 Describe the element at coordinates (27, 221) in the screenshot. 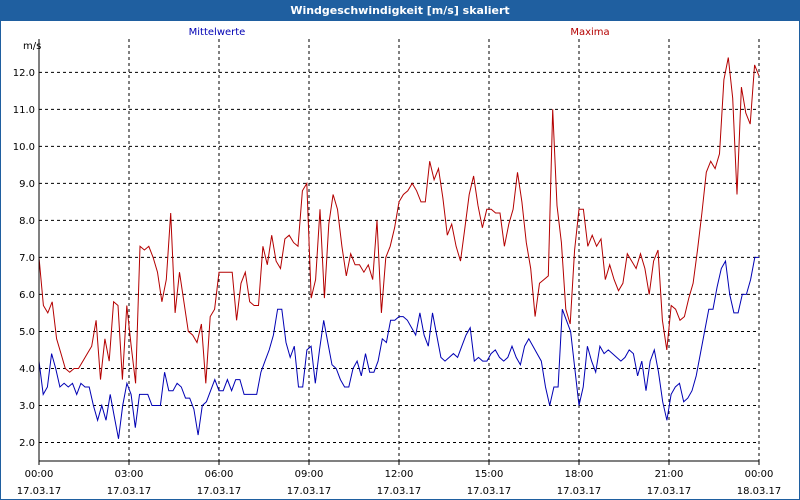

I see `y-tick-label: 8.0` at that location.